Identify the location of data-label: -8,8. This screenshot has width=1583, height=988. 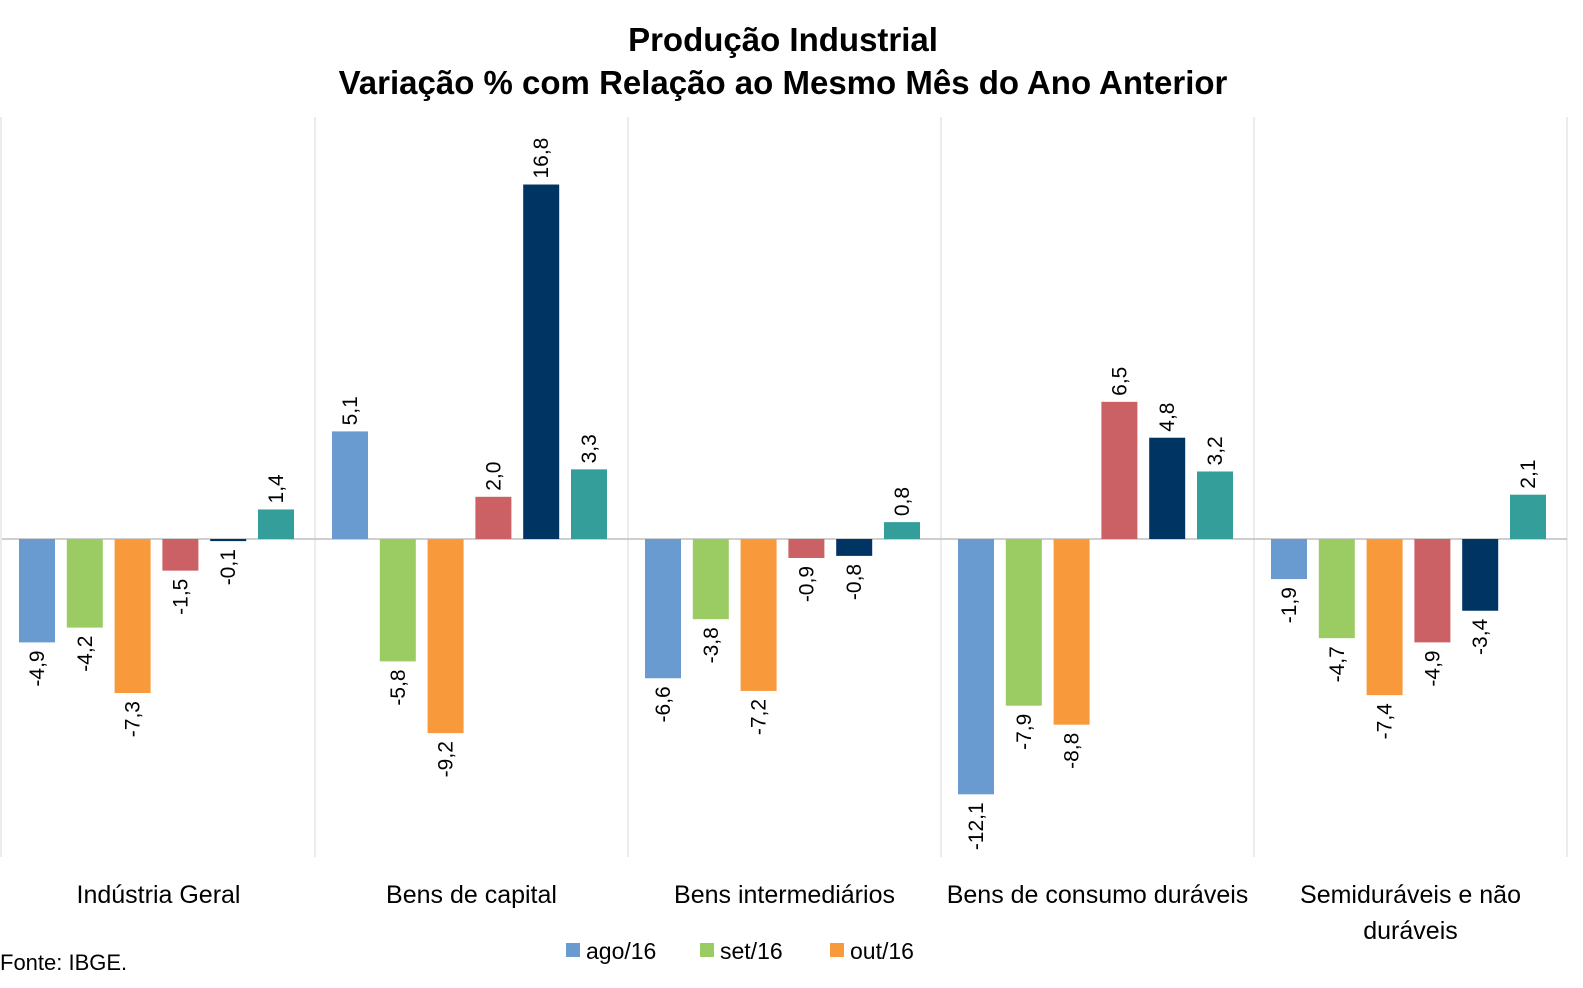
(1072, 751).